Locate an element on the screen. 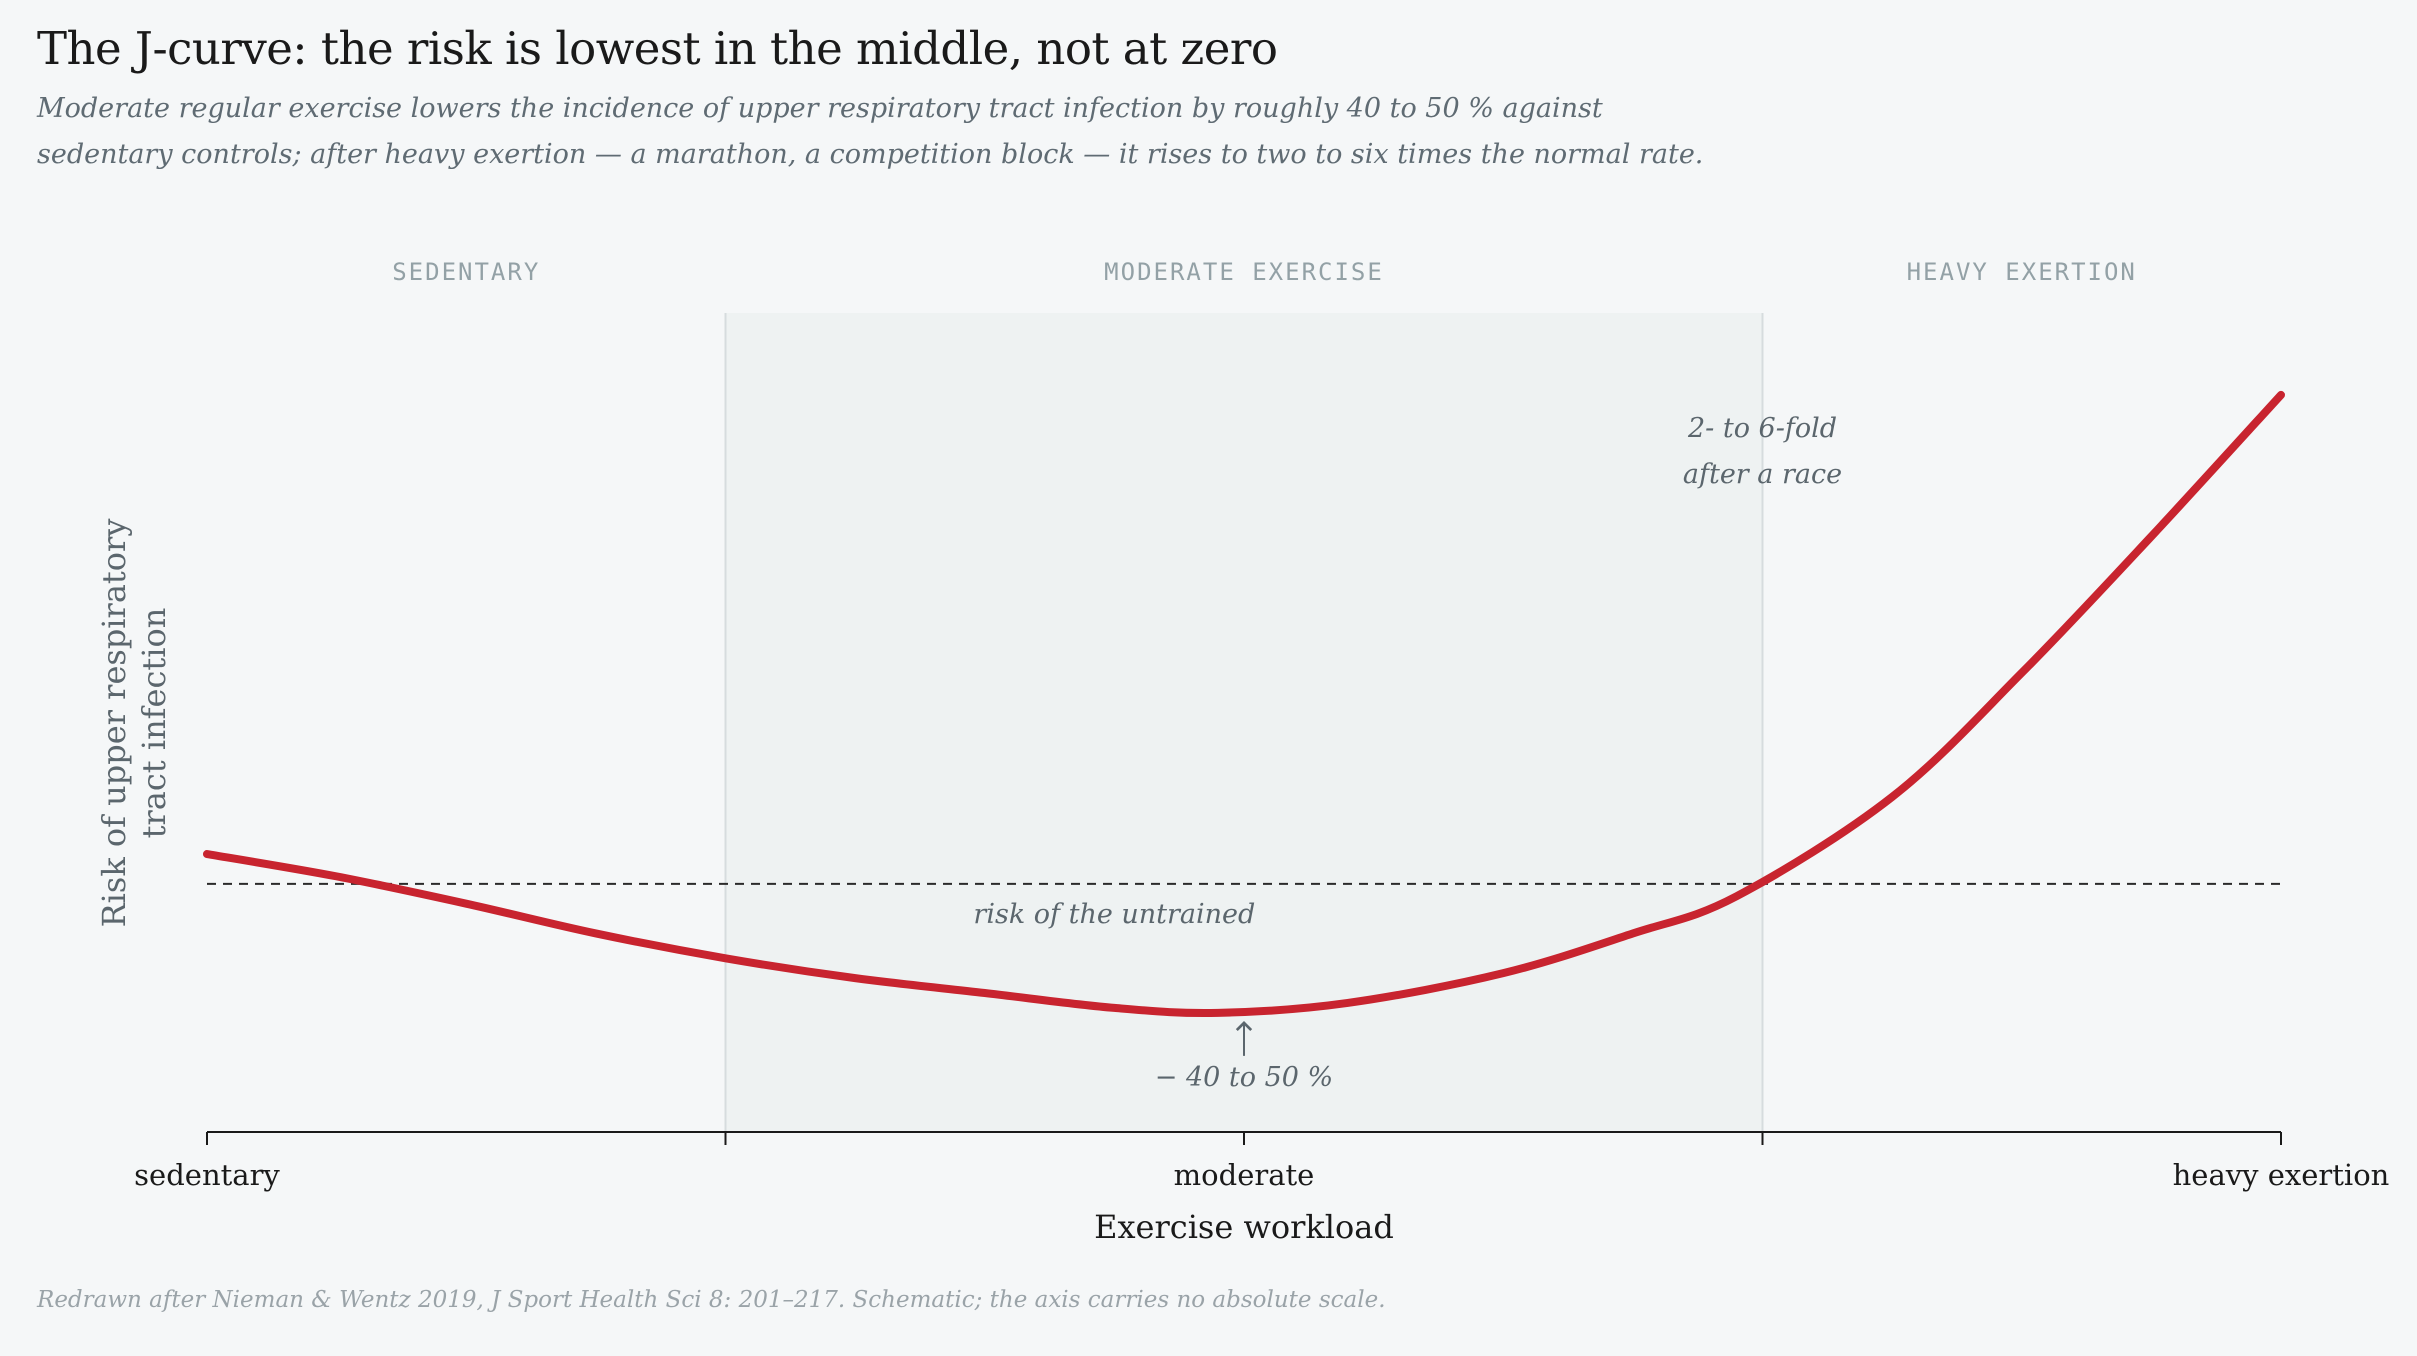  fold-increase-annotation: after a race is located at coordinates (1762, 474).